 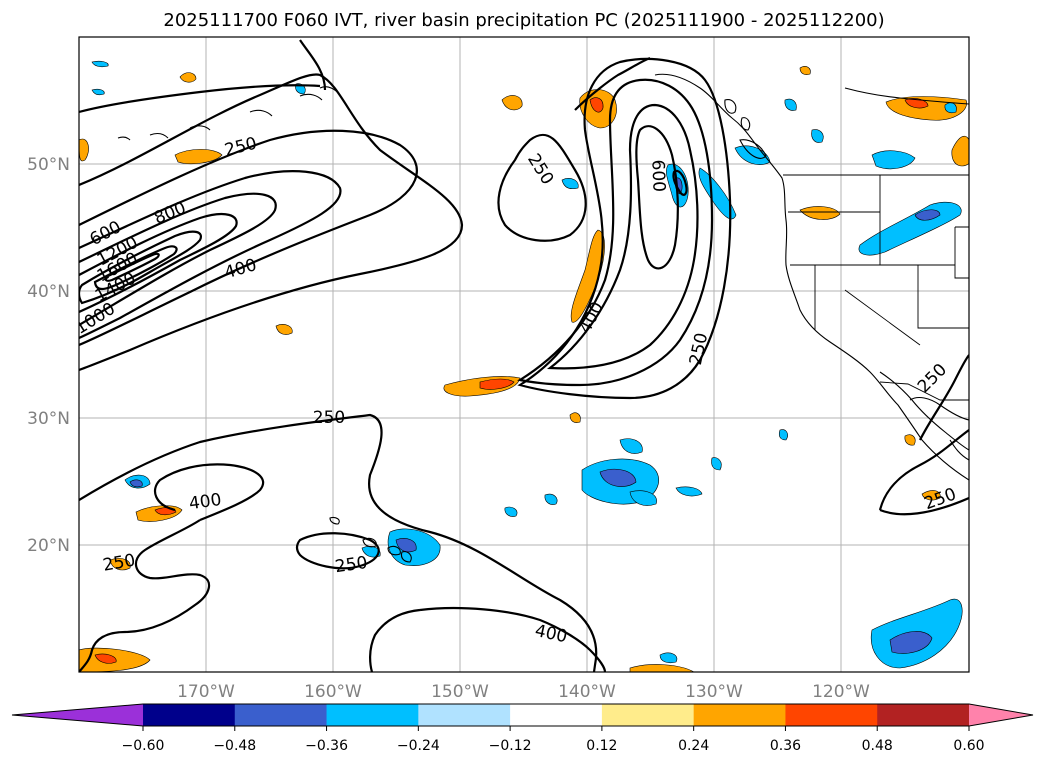 I want to click on aleutian-islands, so click(x=229, y=113).